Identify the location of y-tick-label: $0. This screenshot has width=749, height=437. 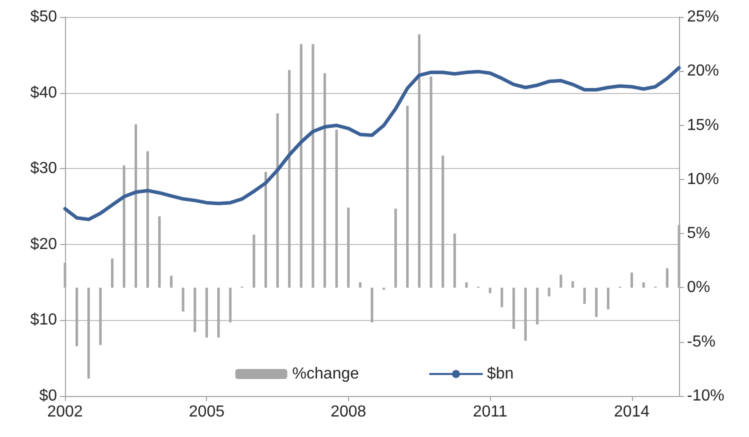
(48, 396).